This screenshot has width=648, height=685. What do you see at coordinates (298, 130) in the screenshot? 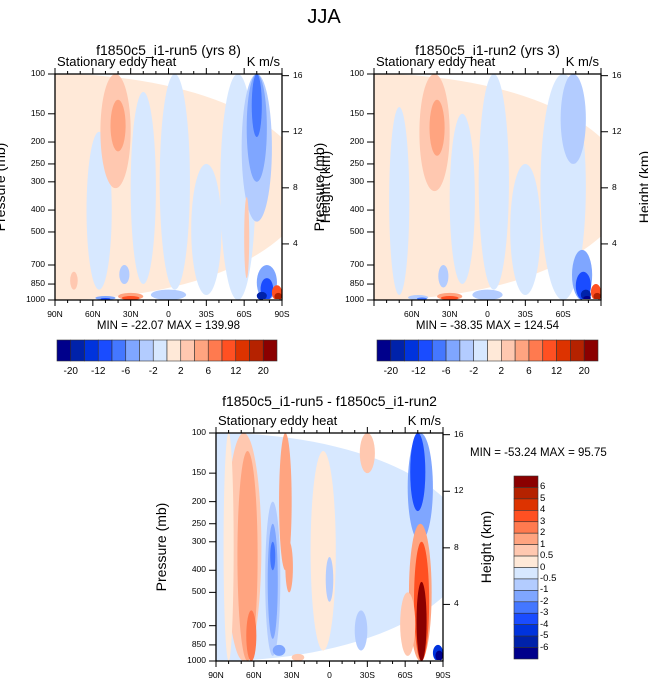
I see `y-tick-right-label: 12` at bounding box center [298, 130].